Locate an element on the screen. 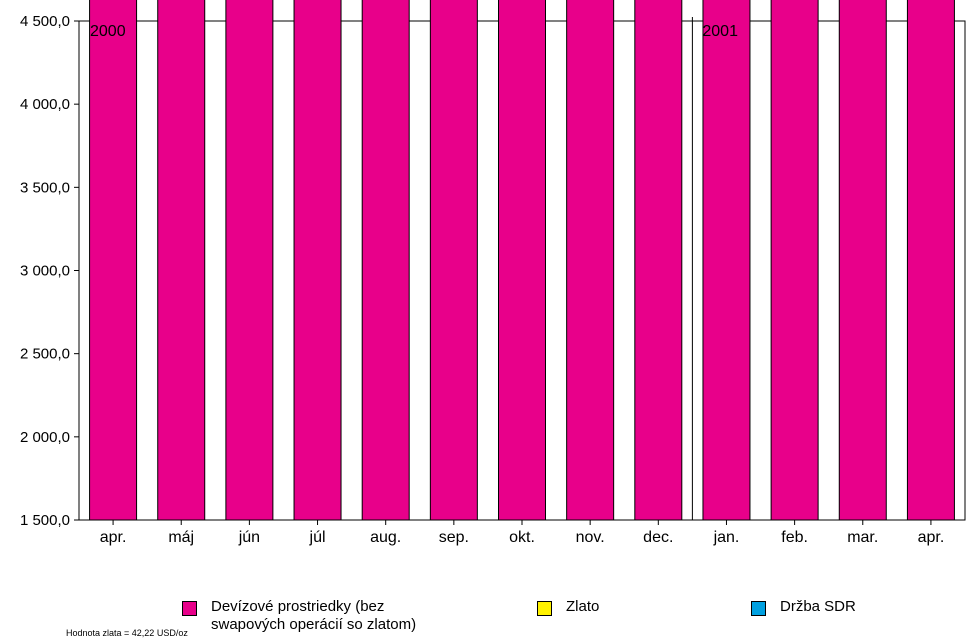  y-tick-label: 4 500,0 is located at coordinates (45, 21).